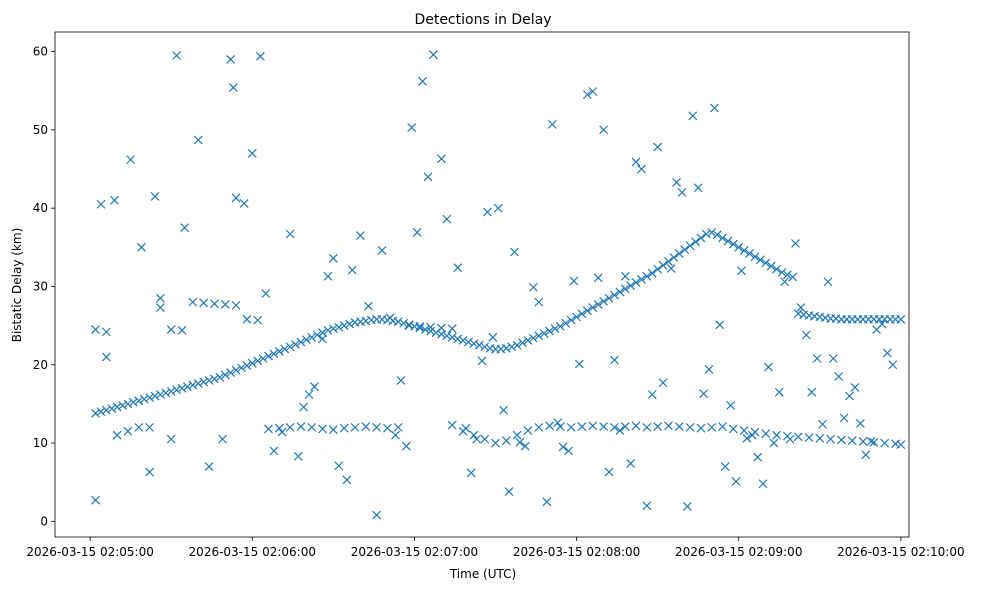 The width and height of the screenshot is (989, 590). I want to click on x-tick-label: 2026-03-15 02:06:00, so click(252, 552).